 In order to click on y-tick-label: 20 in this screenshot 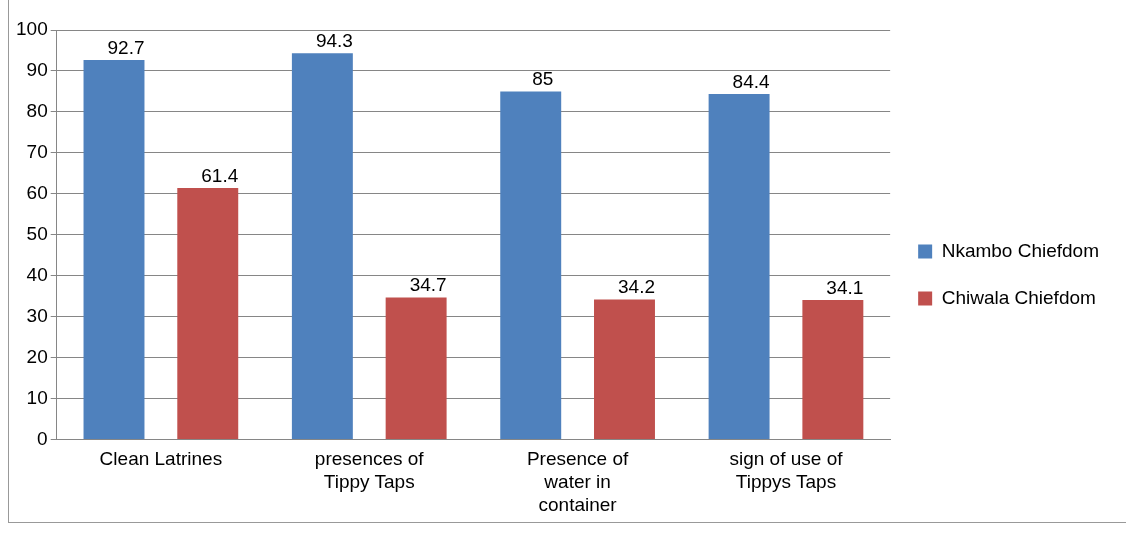, I will do `click(37, 356)`.